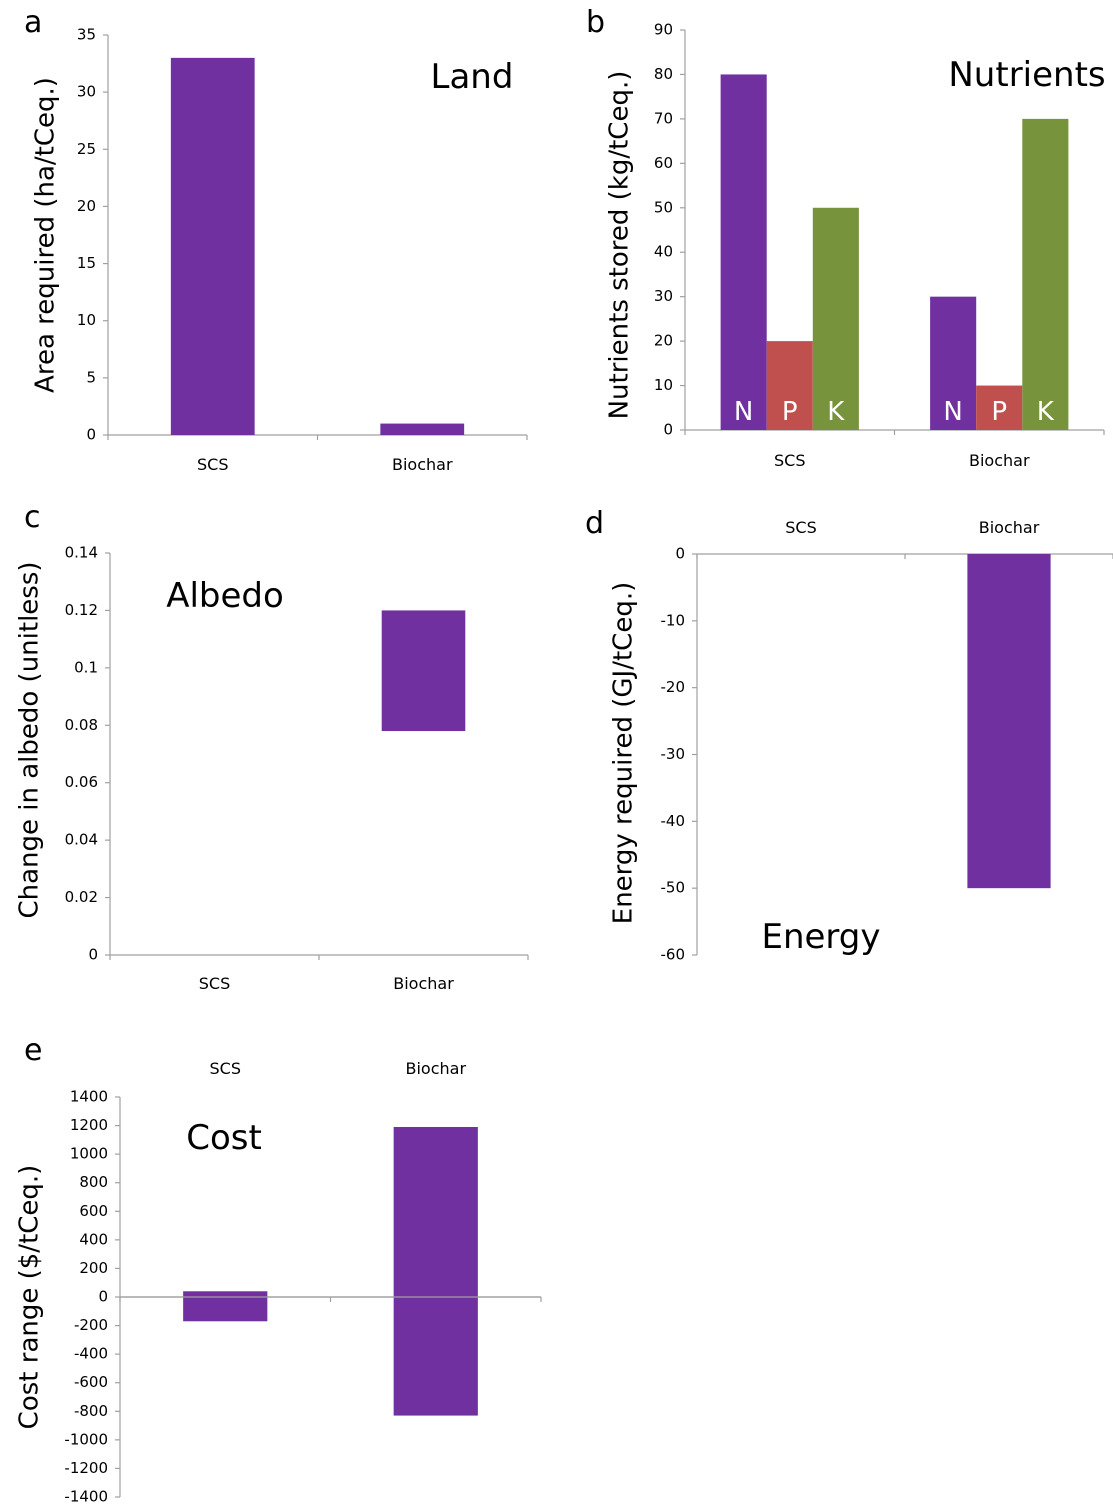  I want to click on y-tick-label: -1200, so click(86, 1468).